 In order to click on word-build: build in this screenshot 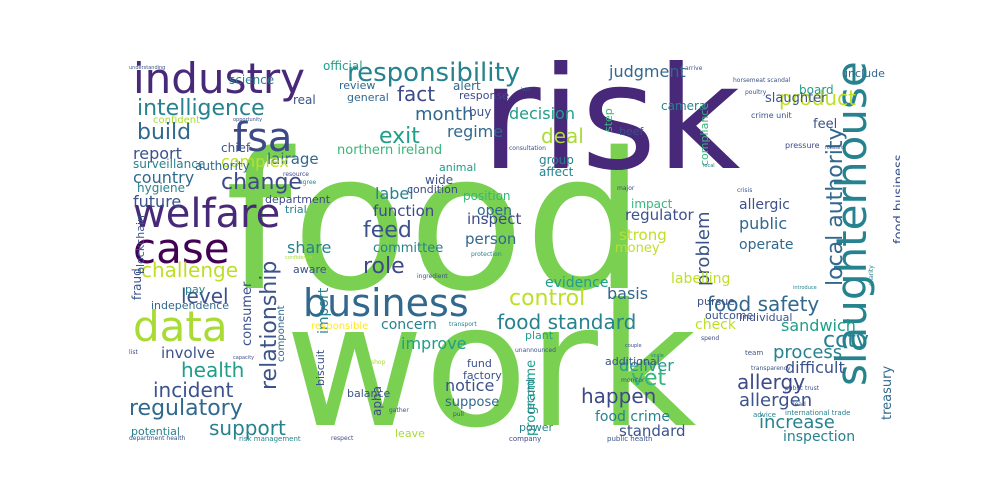, I will do `click(164, 132)`.